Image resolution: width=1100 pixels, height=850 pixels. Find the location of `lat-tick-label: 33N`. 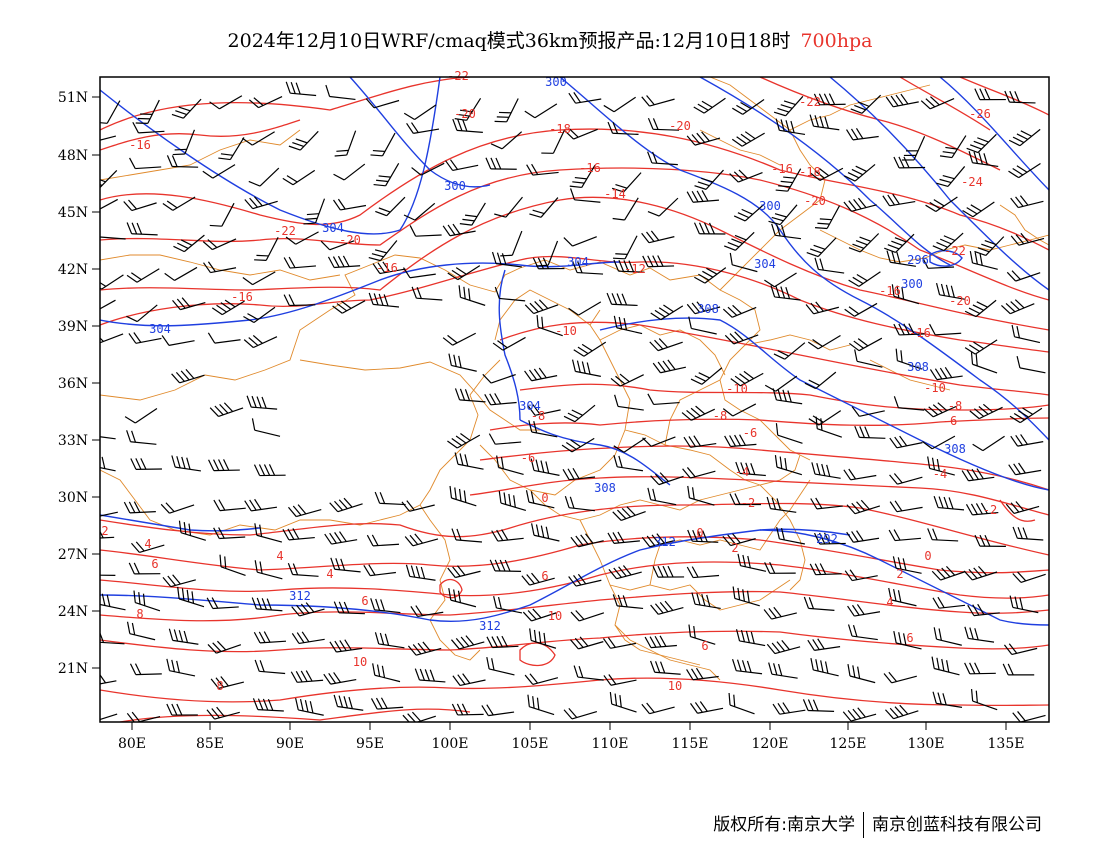

lat-tick-label: 33N is located at coordinates (73, 441).